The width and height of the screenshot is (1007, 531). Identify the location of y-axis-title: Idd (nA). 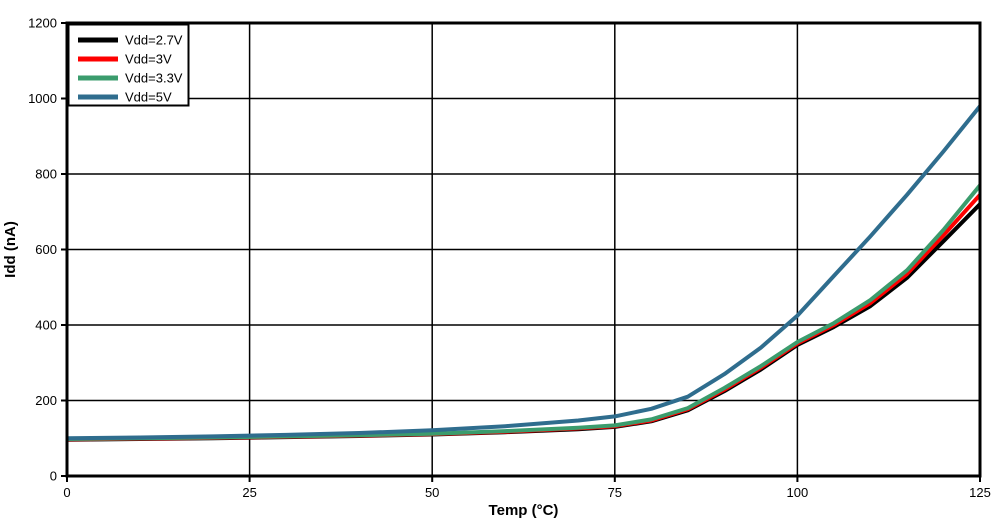
(10, 249).